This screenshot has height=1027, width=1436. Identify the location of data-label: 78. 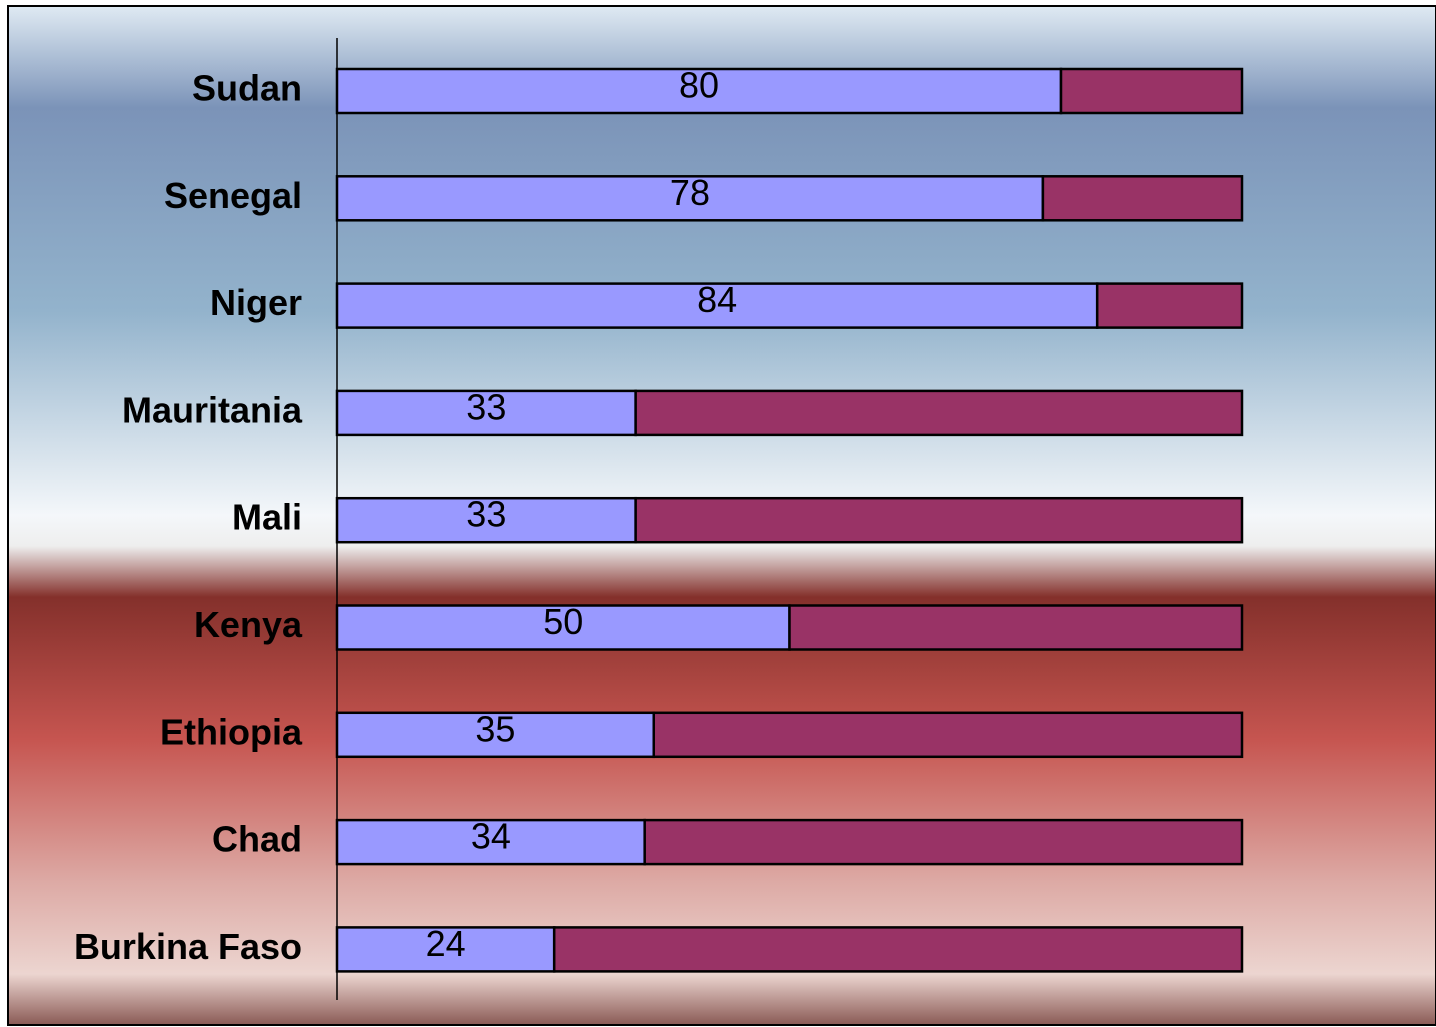
(690, 192).